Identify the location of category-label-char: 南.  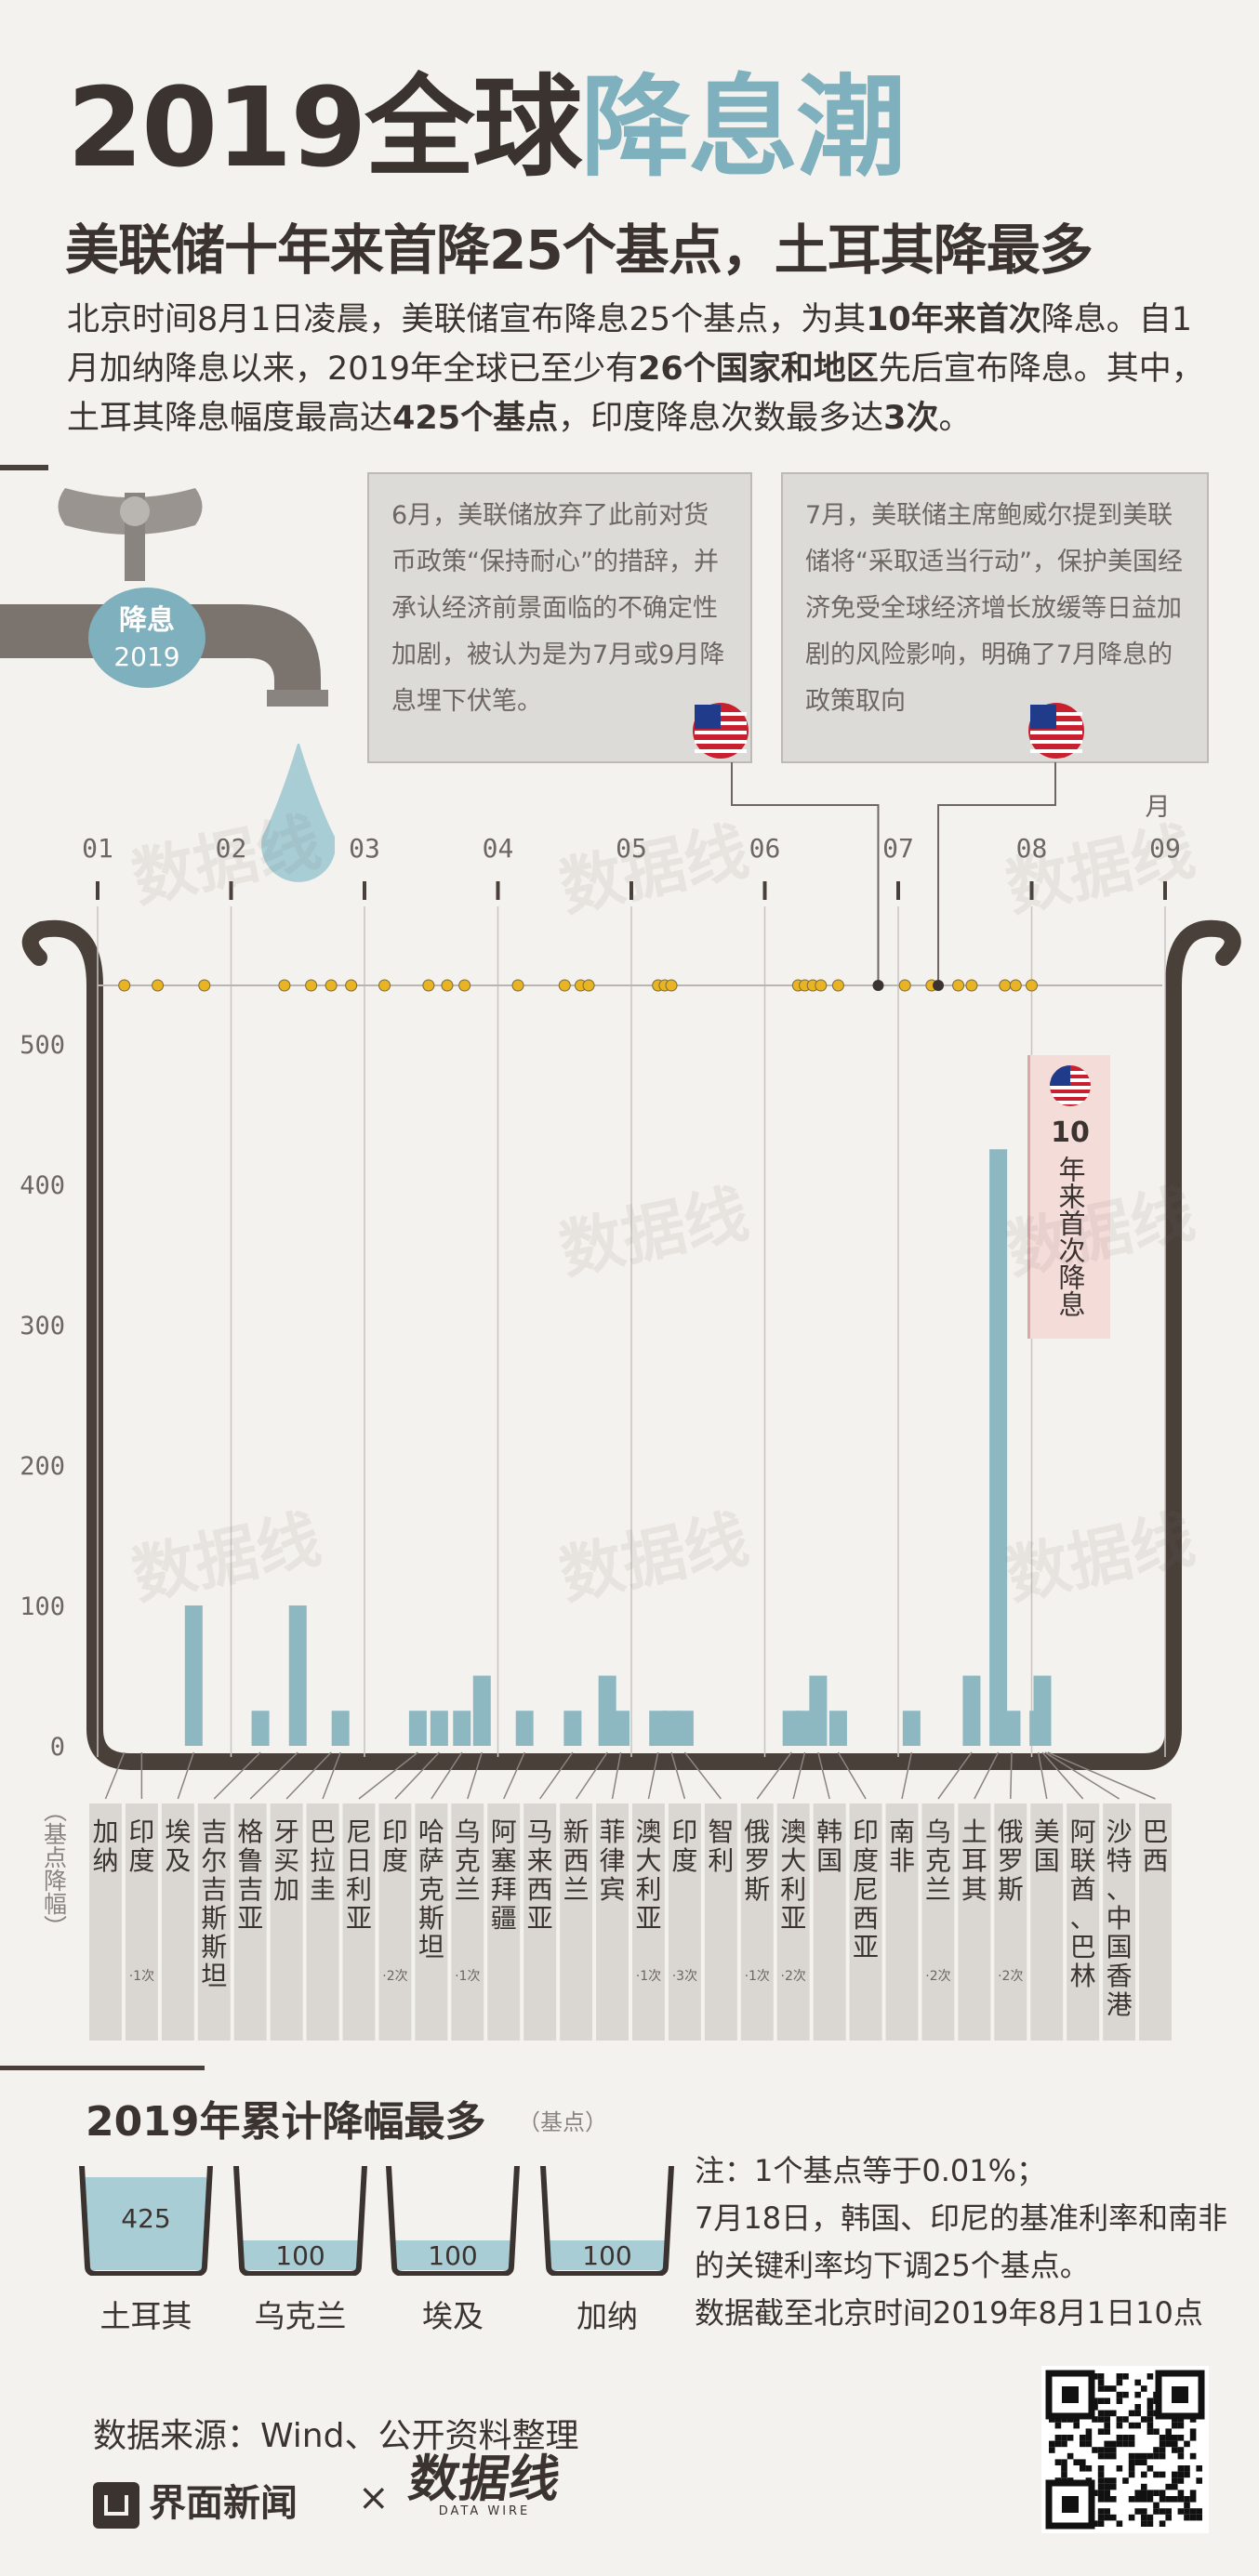
(902, 1831).